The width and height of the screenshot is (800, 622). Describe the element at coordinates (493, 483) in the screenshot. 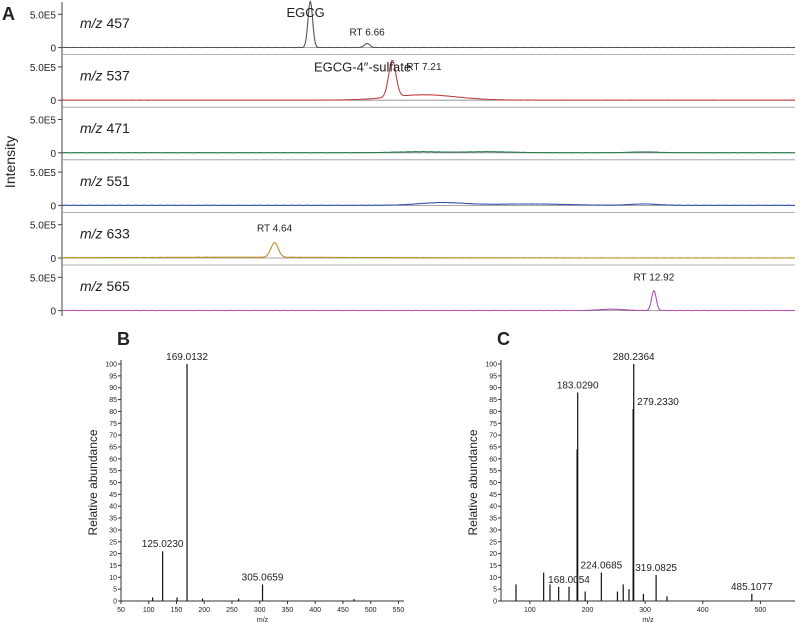

I see `panel-c-ytick-label-50: 50` at that location.